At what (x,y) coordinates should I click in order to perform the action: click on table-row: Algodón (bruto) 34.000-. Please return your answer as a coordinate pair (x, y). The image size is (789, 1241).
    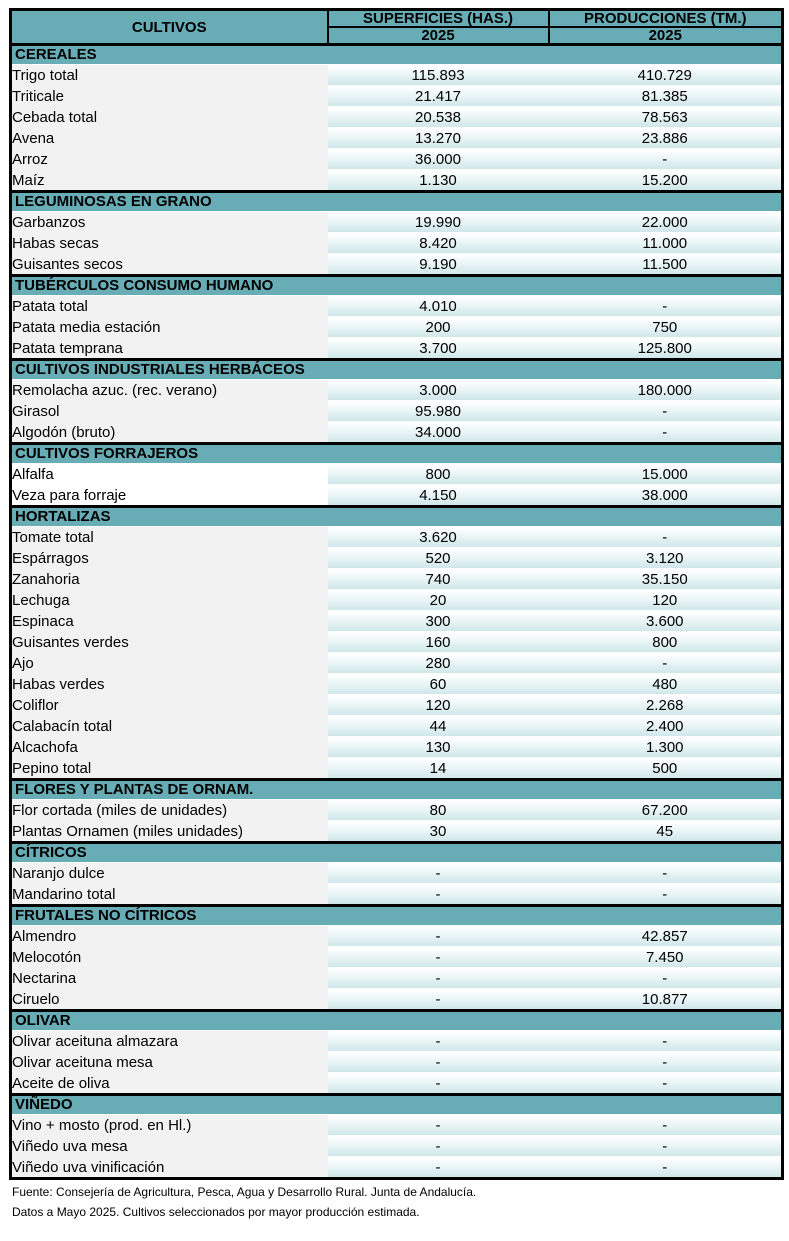
    Looking at the image, I should click on (396, 432).